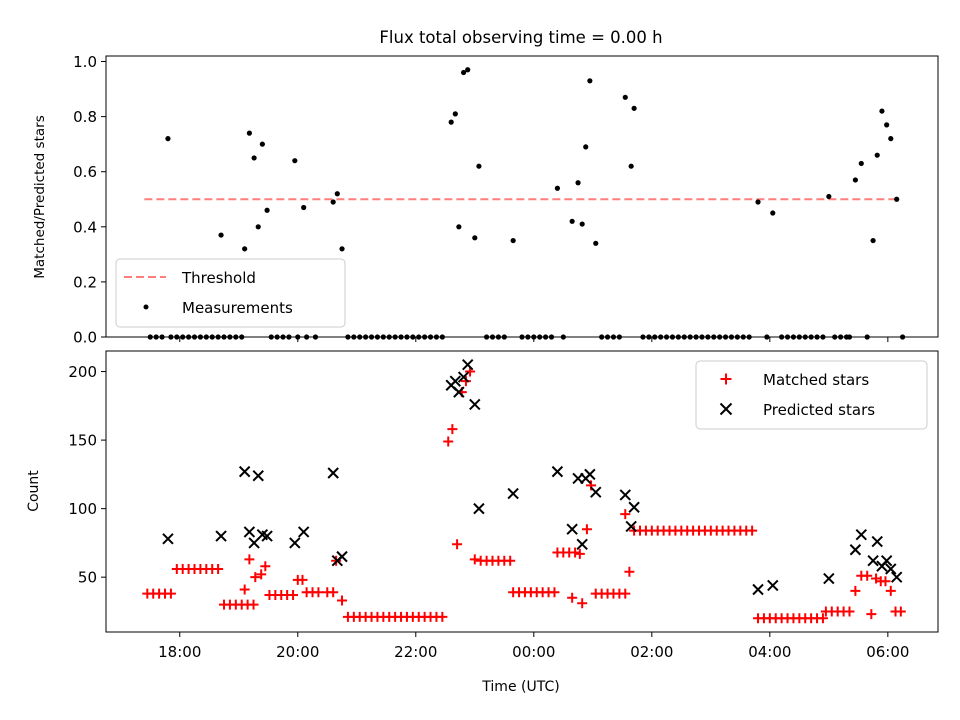 This screenshot has width=960, height=720. Describe the element at coordinates (85, 282) in the screenshot. I see `ratio-y-tick-label: 0.2` at that location.